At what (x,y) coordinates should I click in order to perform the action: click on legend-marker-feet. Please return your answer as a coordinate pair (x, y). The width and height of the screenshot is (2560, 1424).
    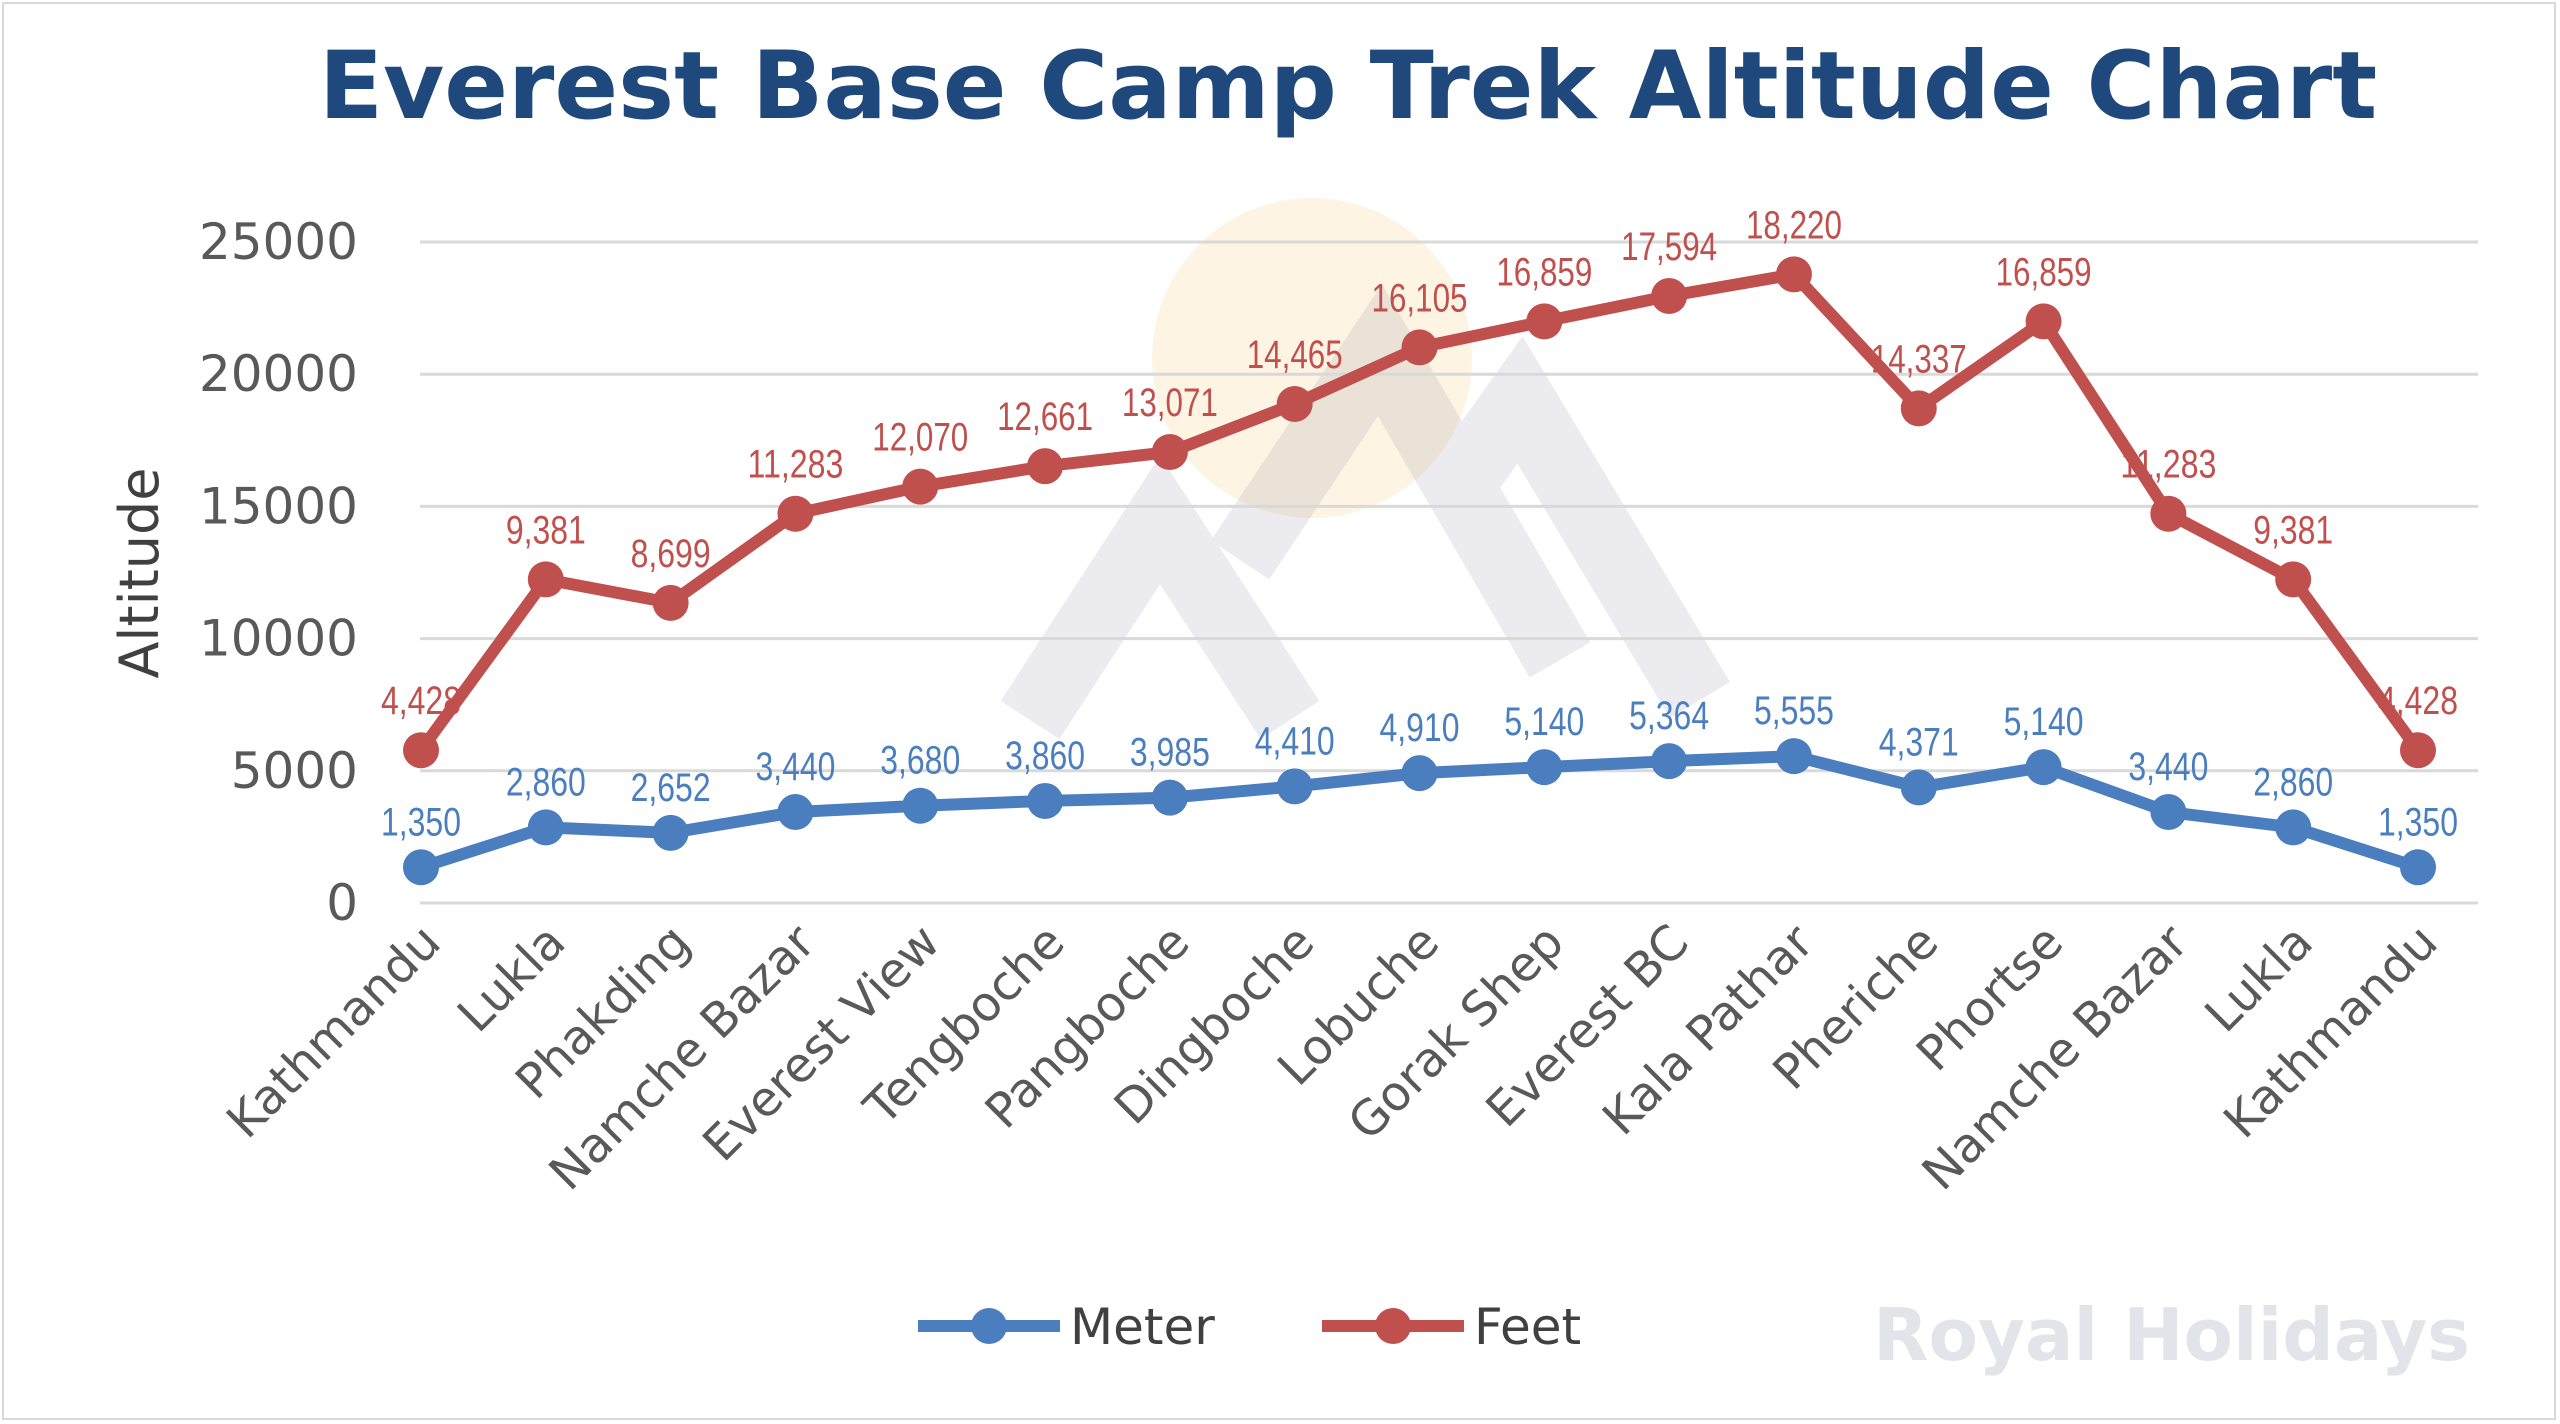
    Looking at the image, I should click on (1393, 1326).